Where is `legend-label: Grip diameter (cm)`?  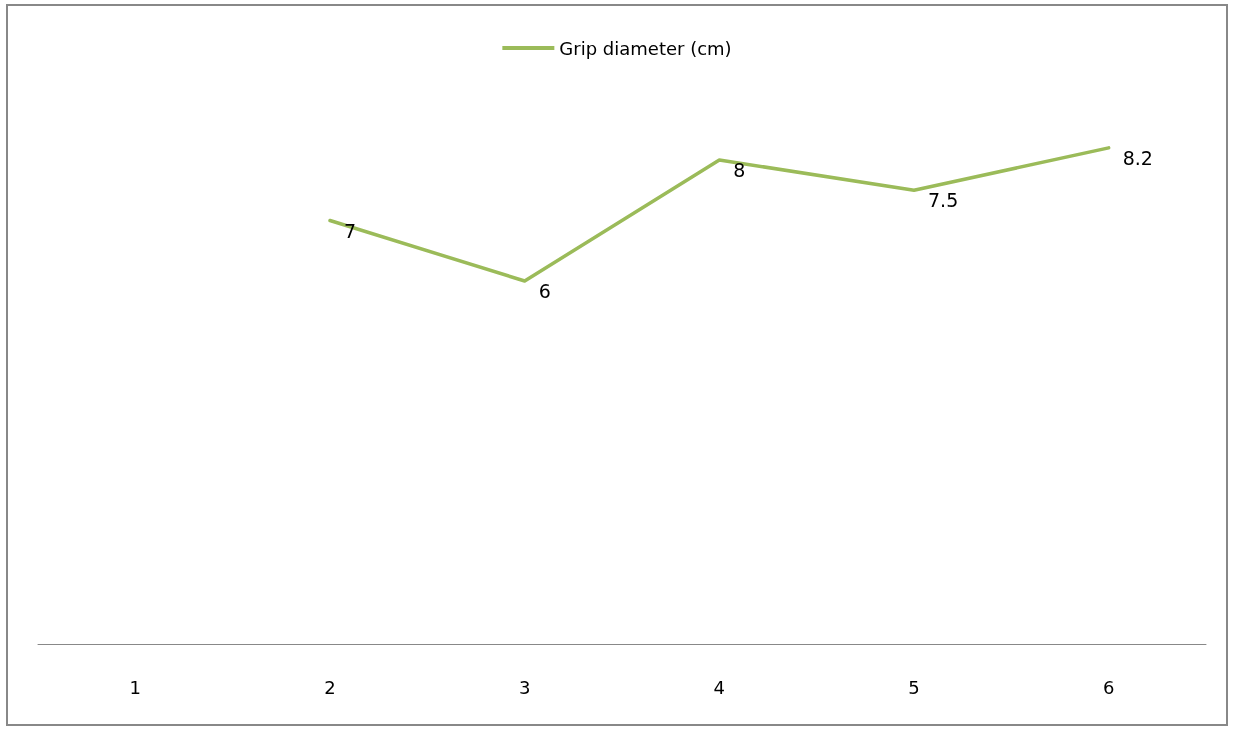 legend-label: Grip diameter (cm) is located at coordinates (645, 48).